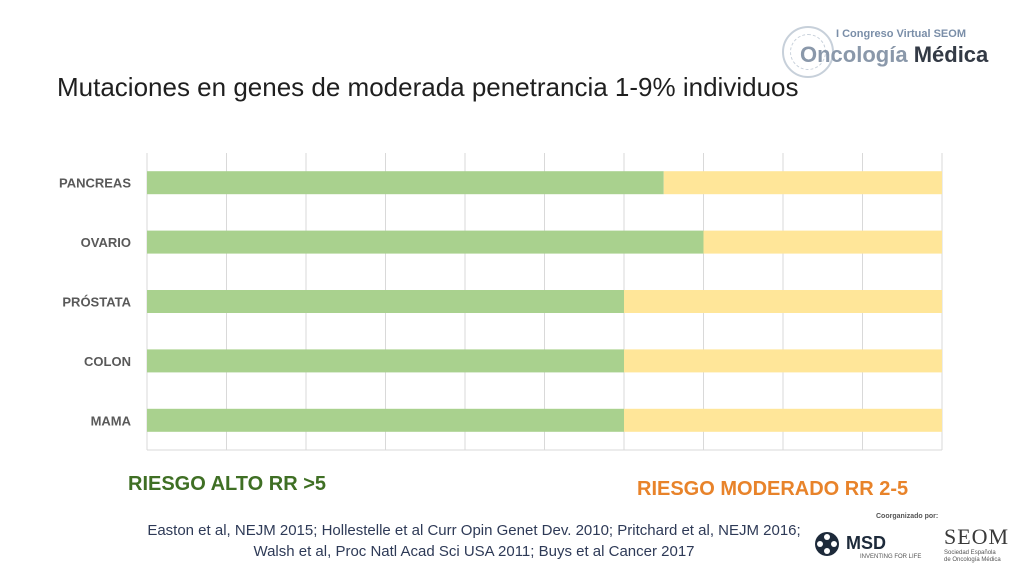 This screenshot has height=576, width=1024. I want to click on congress-logo-ring, so click(808, 52).